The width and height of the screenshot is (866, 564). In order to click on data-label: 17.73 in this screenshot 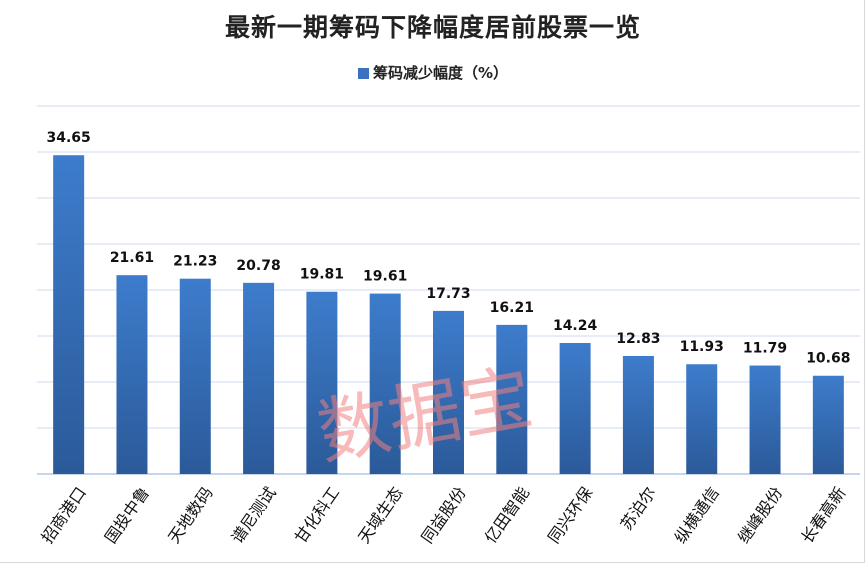, I will do `click(448, 294)`.